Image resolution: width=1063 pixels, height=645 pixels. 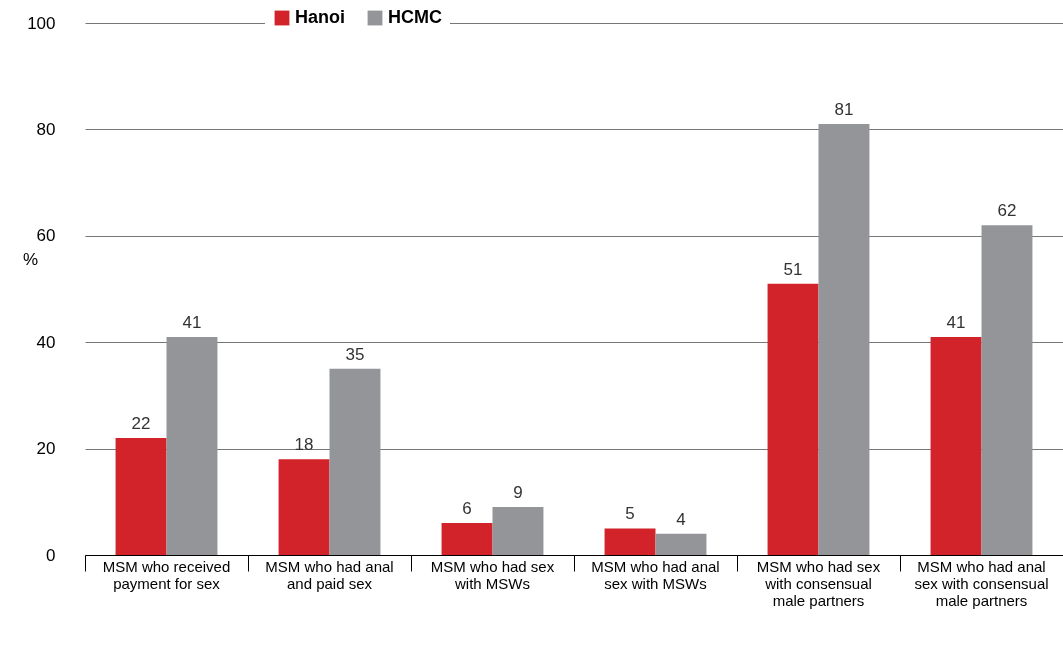 What do you see at coordinates (166, 574) in the screenshot?
I see `x-tick-label: MSM who received payment for sex` at bounding box center [166, 574].